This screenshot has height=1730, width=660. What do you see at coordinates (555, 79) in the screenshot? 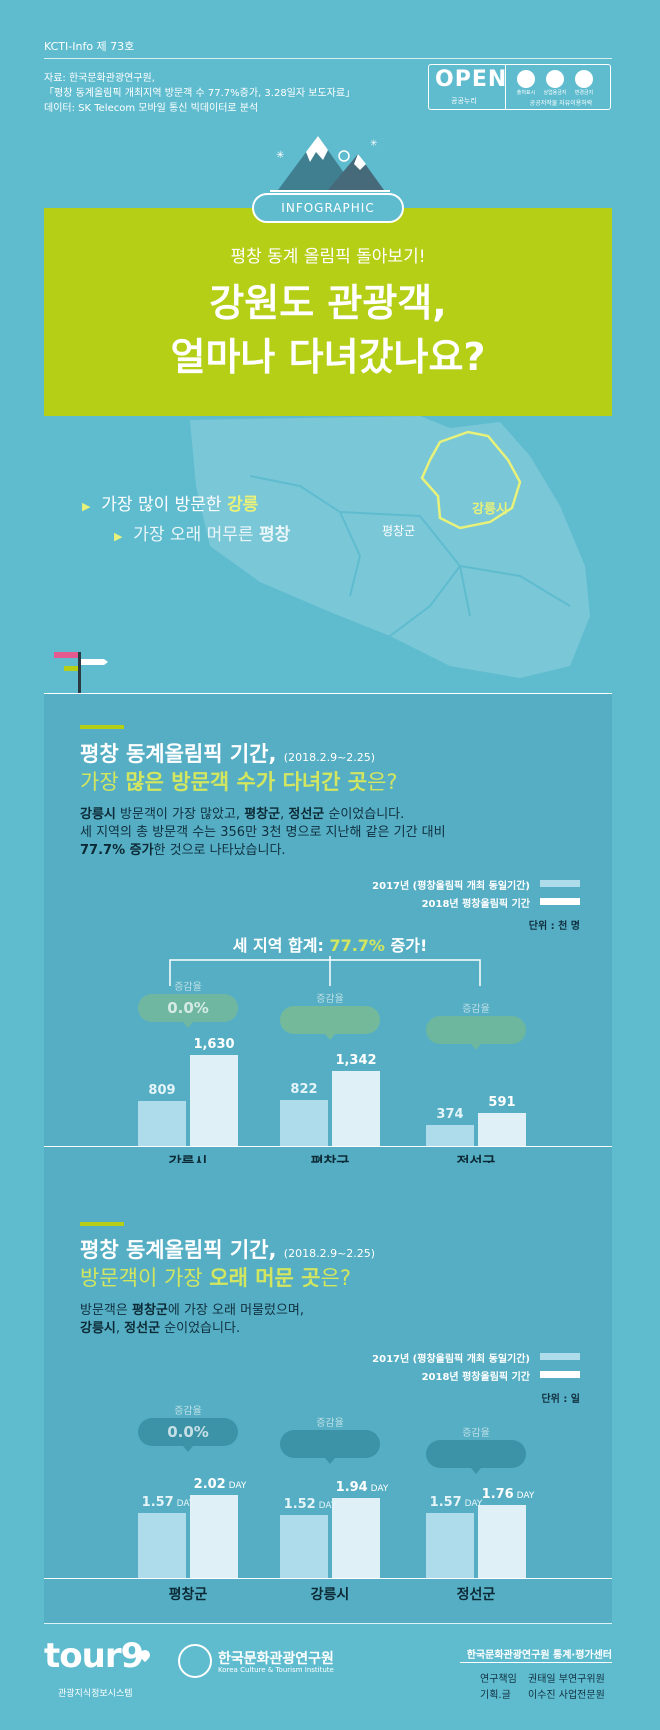
I see `noncommercial-icon` at bounding box center [555, 79].